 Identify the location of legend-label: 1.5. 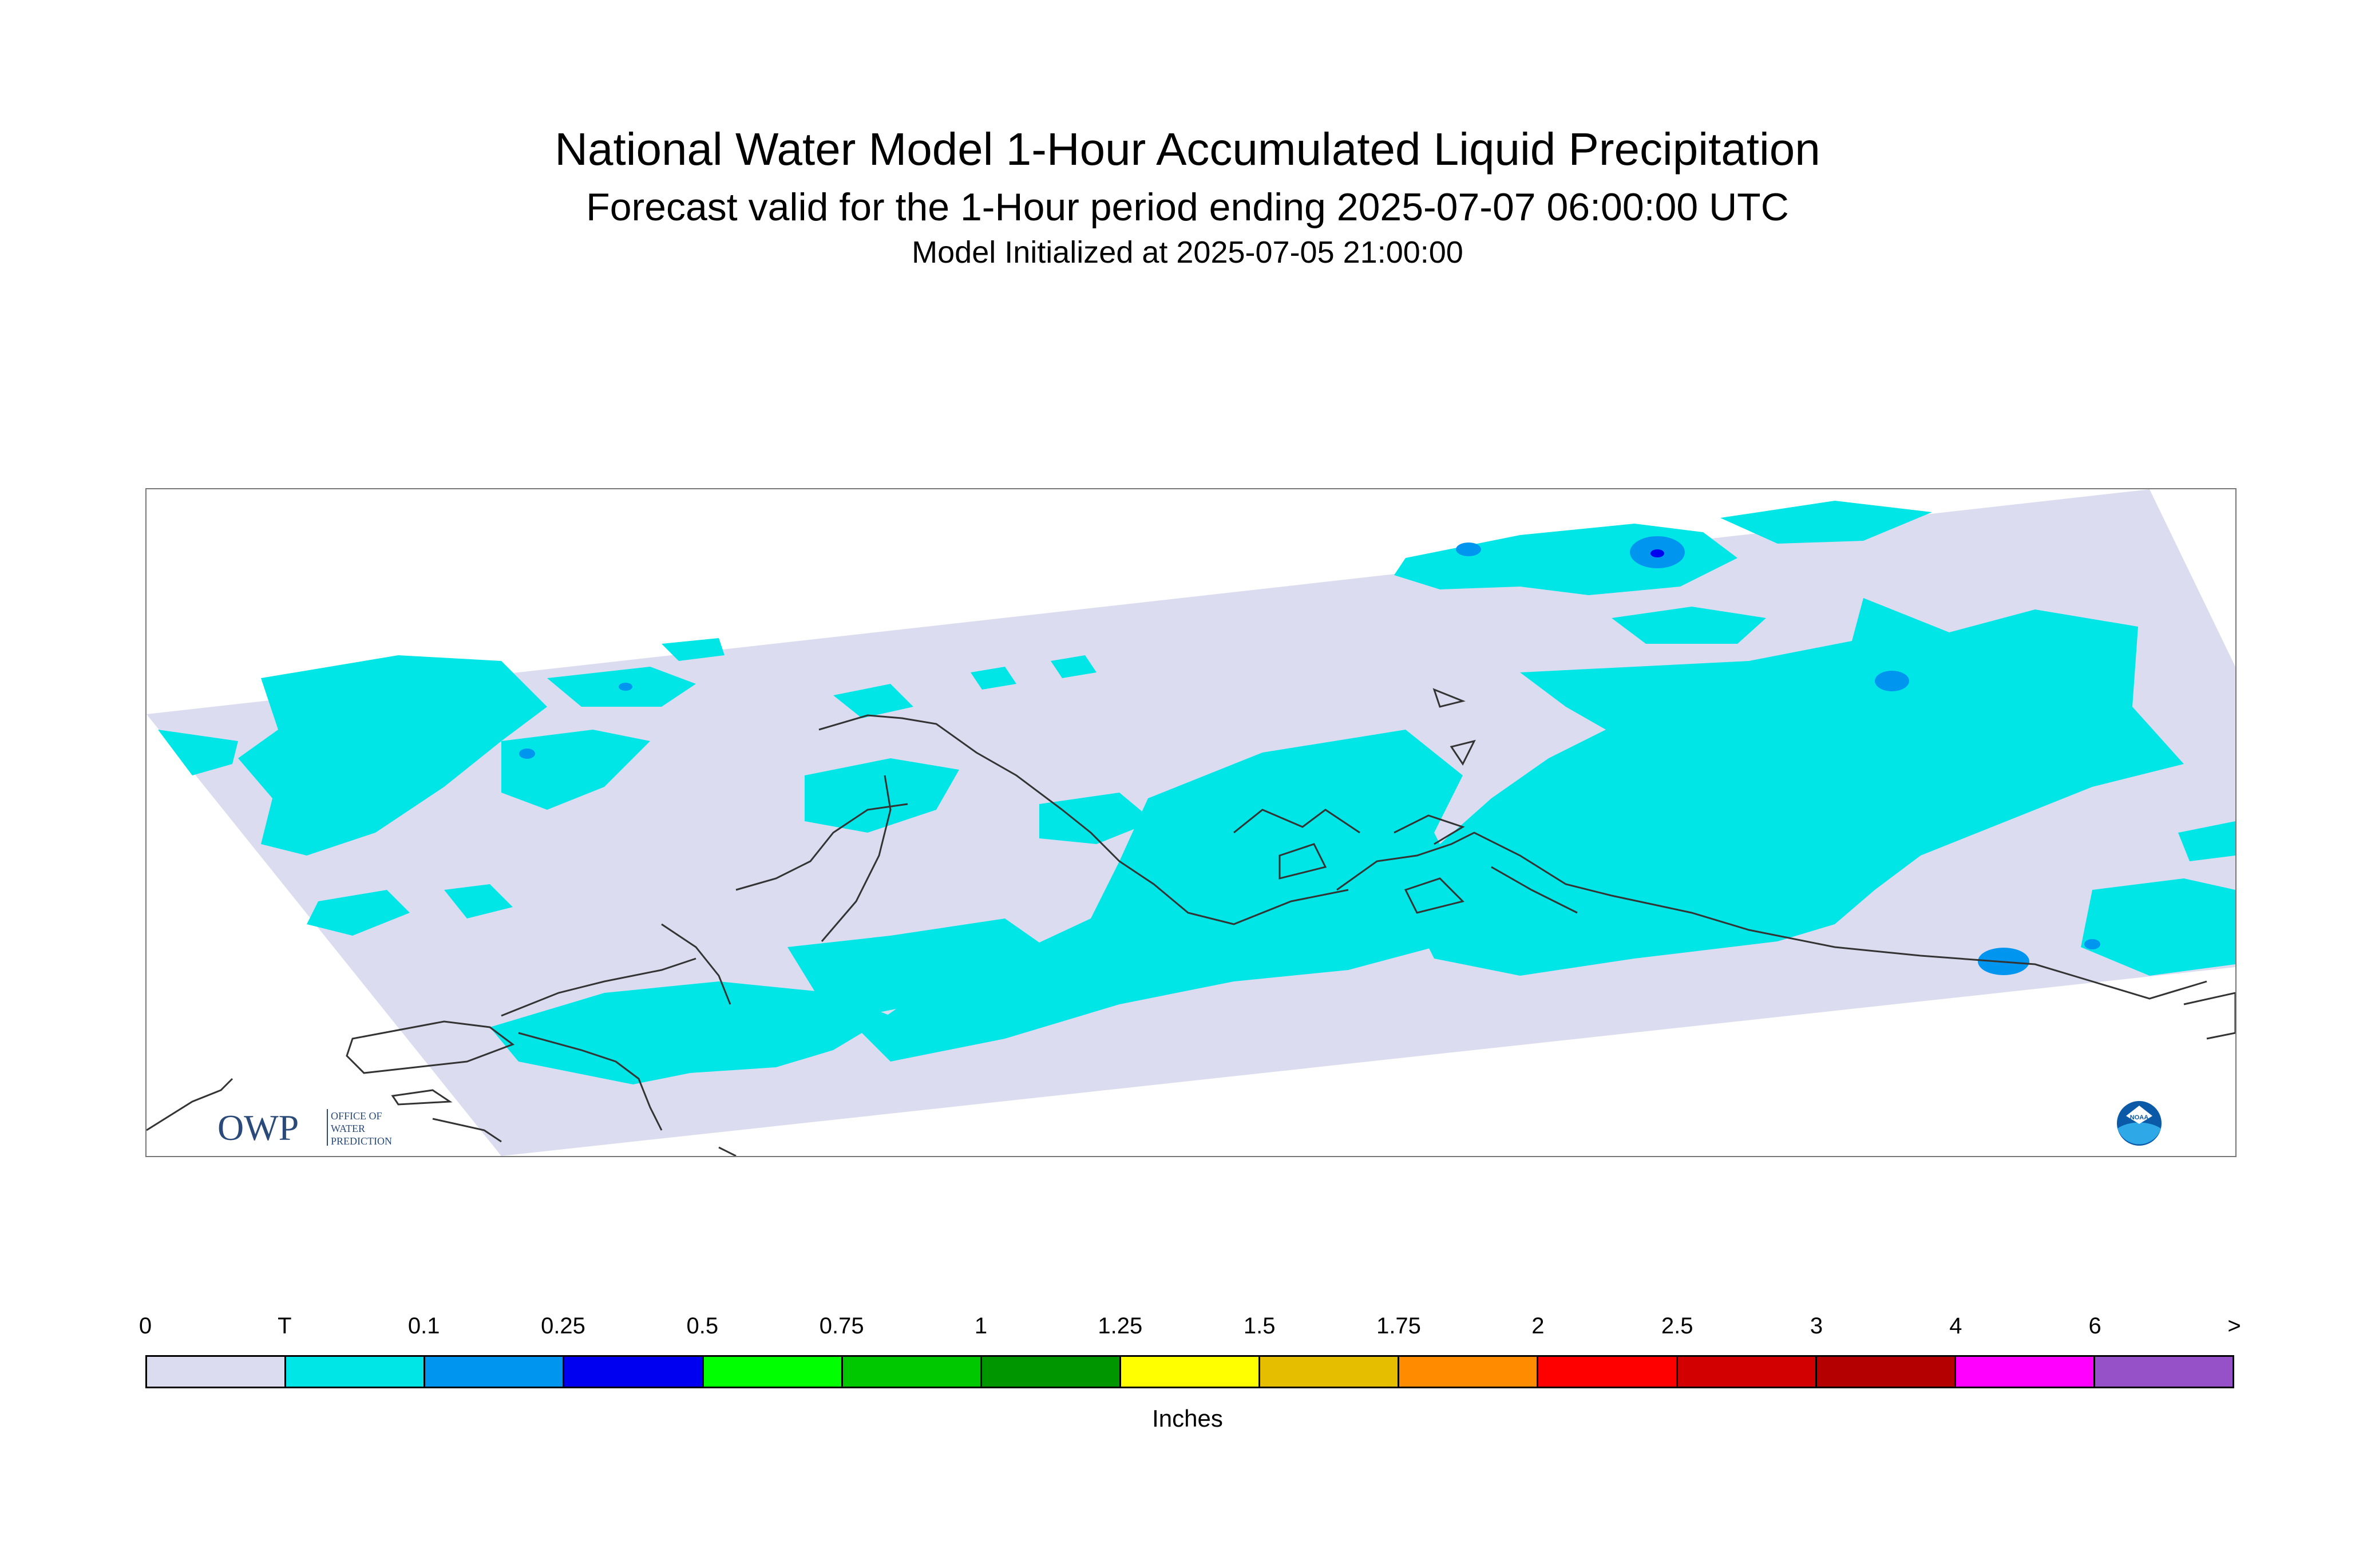
(1259, 1326).